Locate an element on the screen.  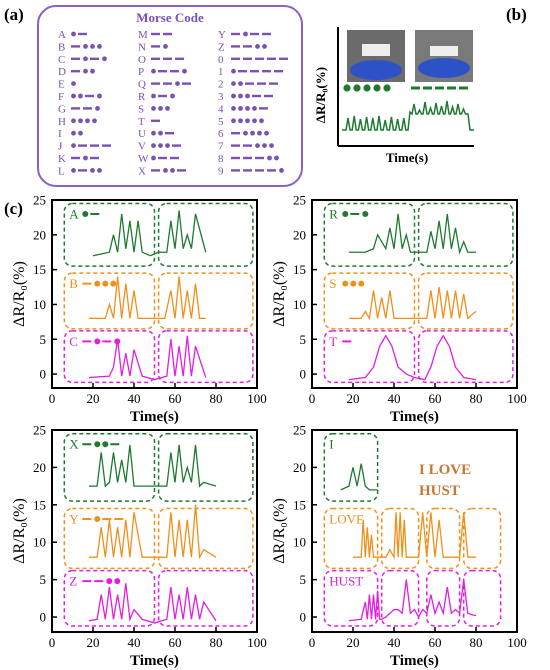
morse-letter: K is located at coordinates (62, 159).